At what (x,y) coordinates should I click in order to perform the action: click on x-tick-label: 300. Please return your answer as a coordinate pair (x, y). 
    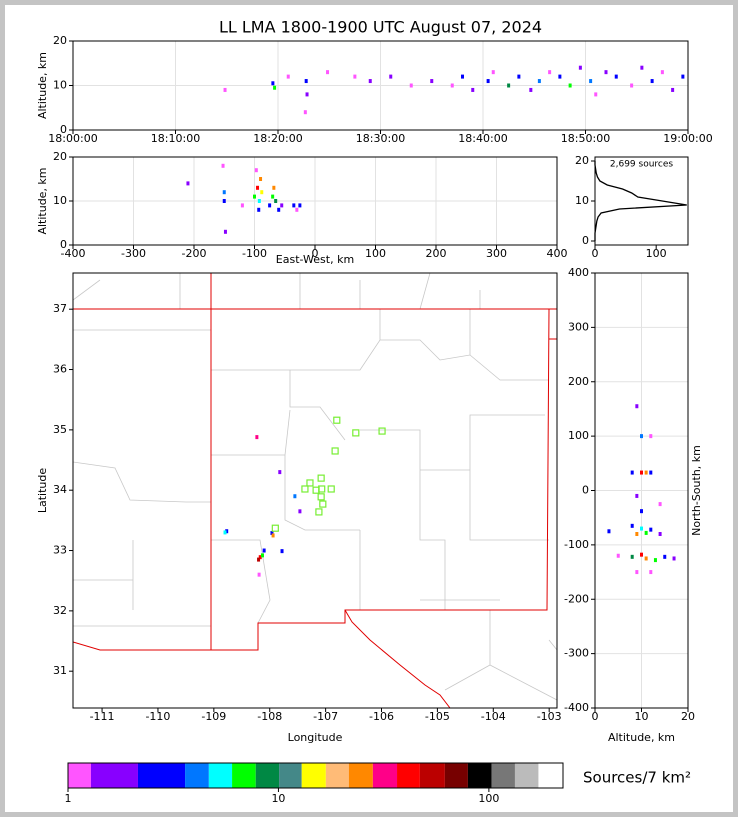
    Looking at the image, I should click on (496, 253).